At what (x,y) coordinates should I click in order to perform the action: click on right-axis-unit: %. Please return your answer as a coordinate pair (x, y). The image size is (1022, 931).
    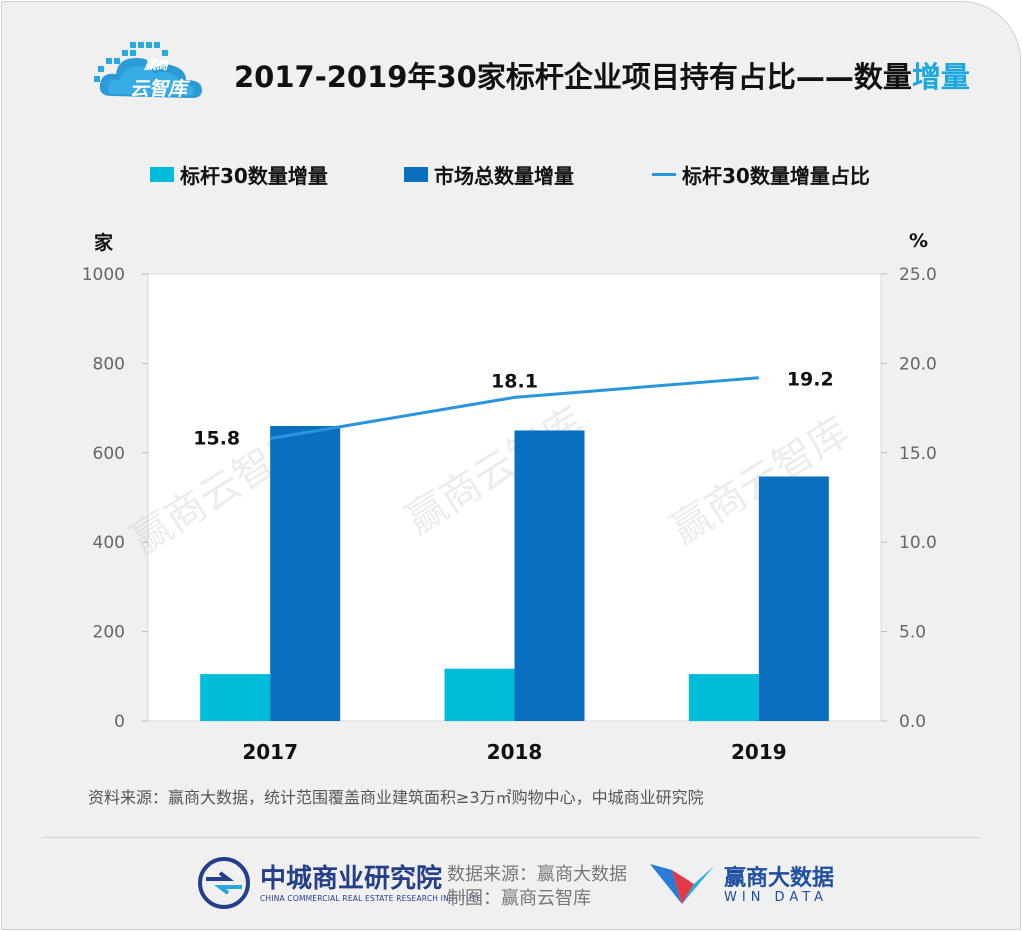
    Looking at the image, I should click on (919, 241).